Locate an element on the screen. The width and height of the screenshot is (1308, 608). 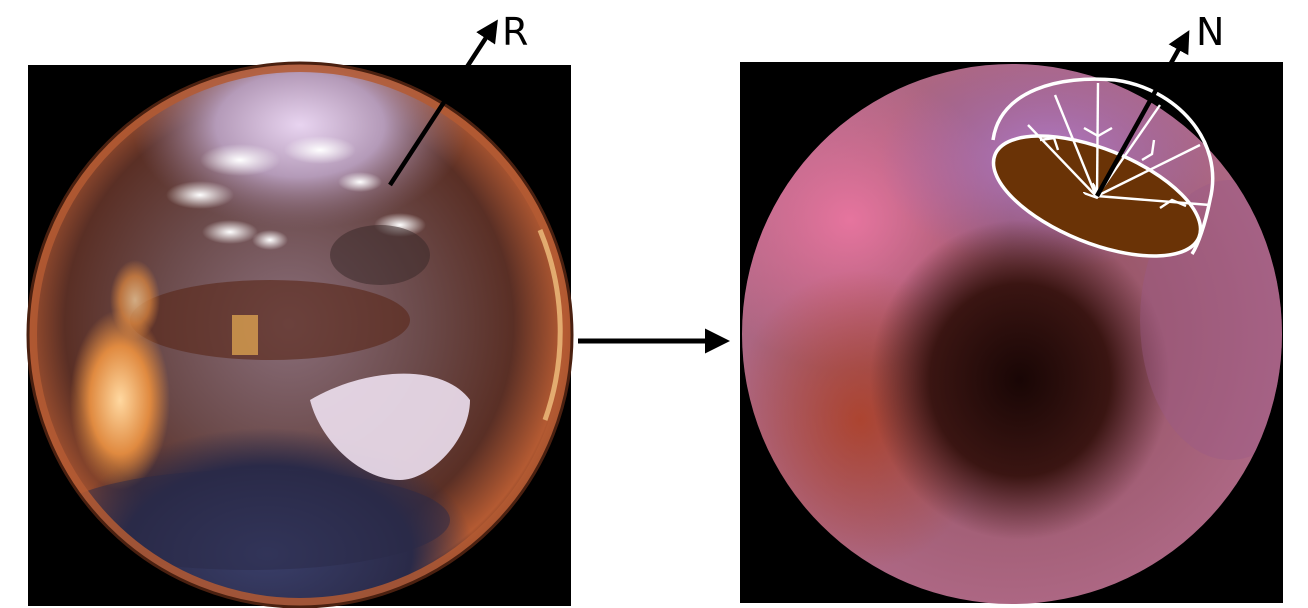
reflection-vector-label: R is located at coordinates (515, 32).